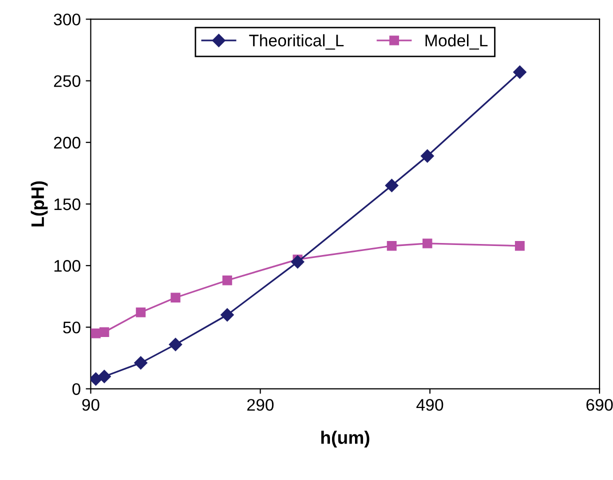 Image resolution: width=613 pixels, height=480 pixels. What do you see at coordinates (599, 404) in the screenshot?
I see `x-tick-label: 690` at bounding box center [599, 404].